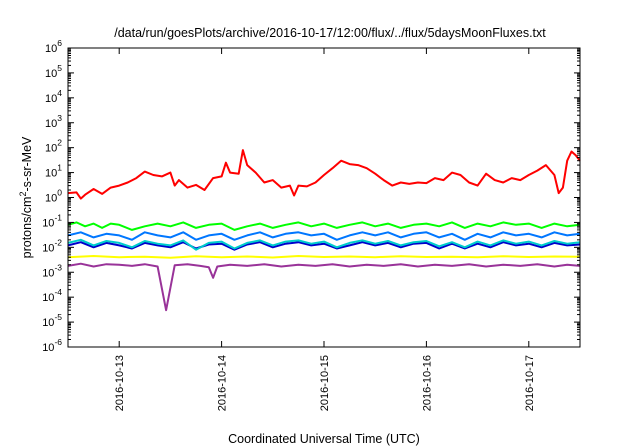 This screenshot has width=640, height=448. I want to click on x-axis-label: Coordinated Universal Time (UTC), so click(324, 439).